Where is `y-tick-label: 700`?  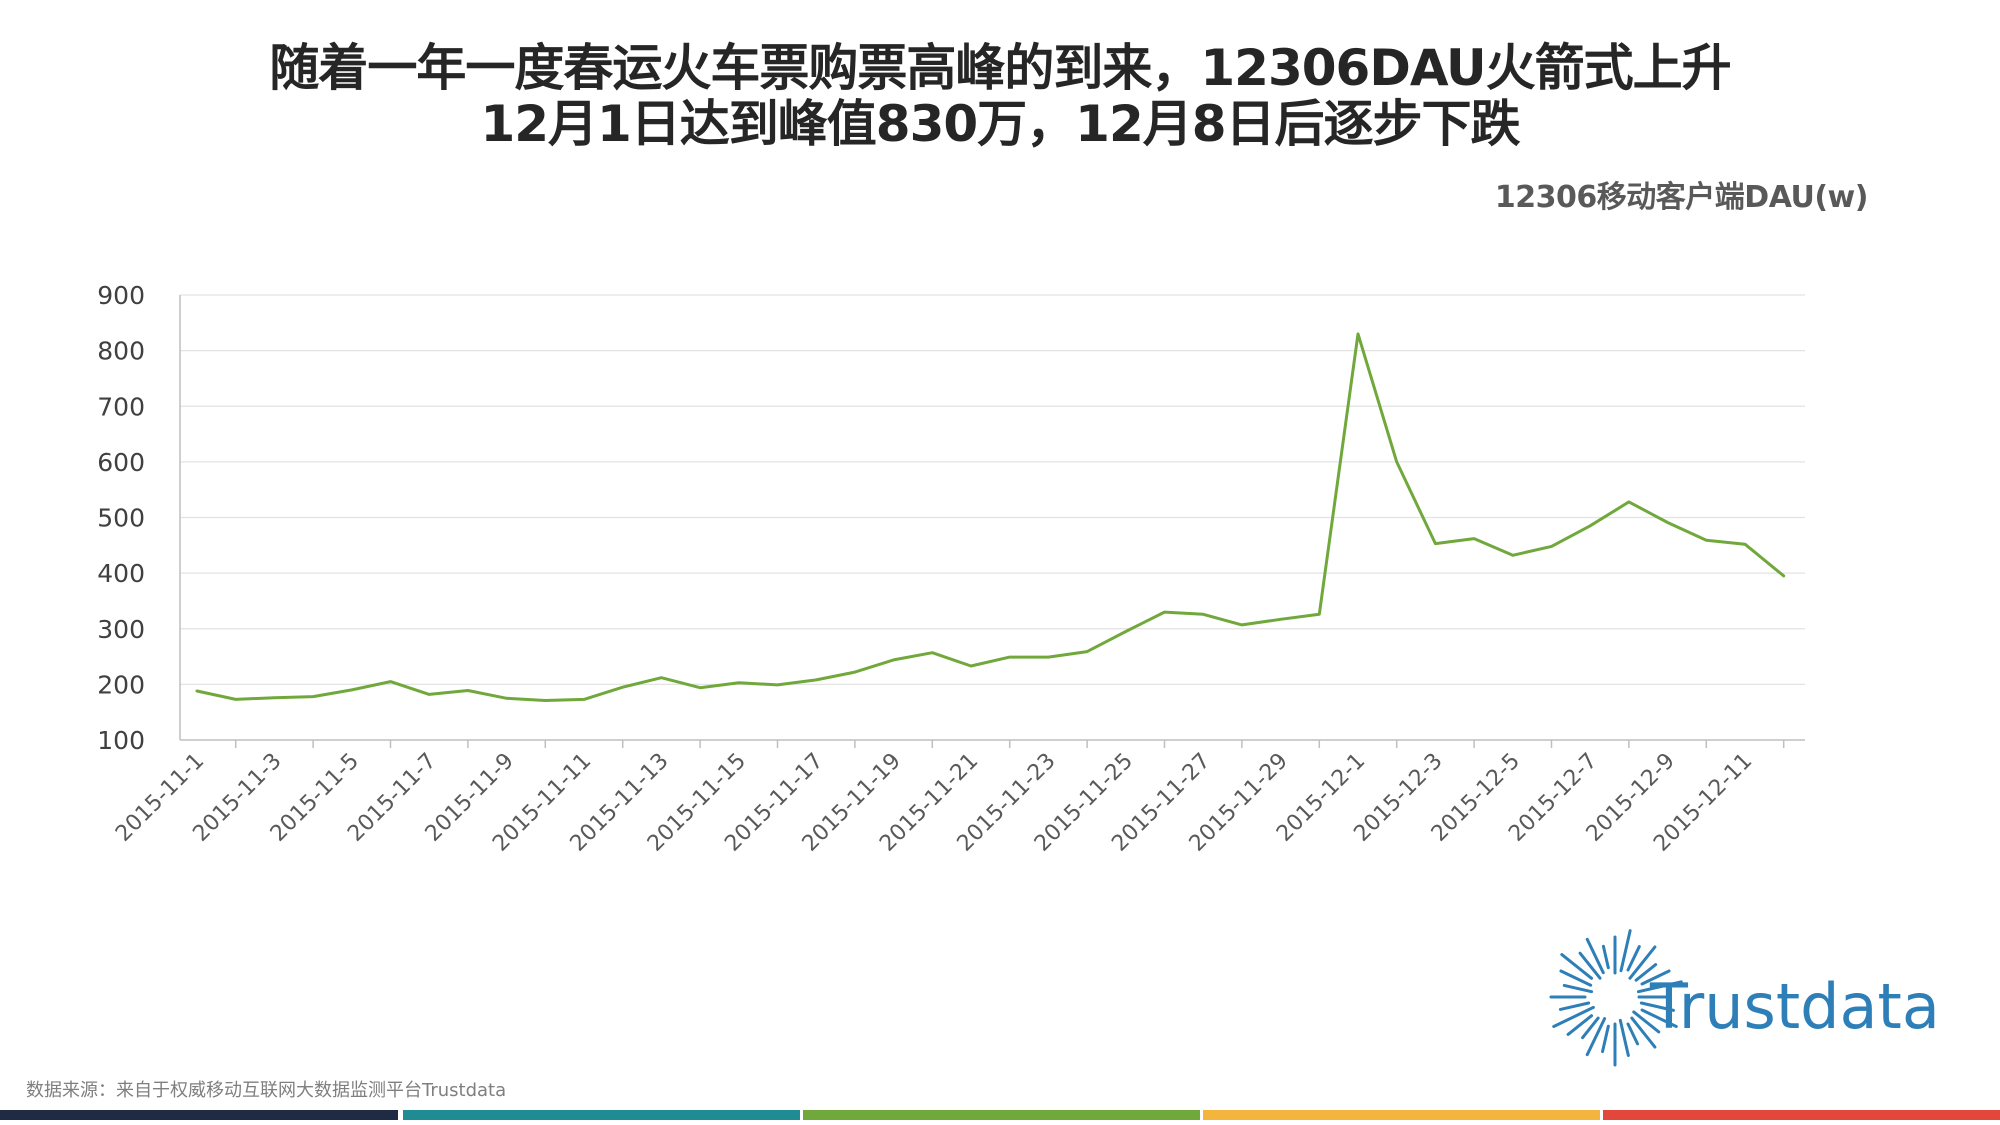 y-tick-label: 700 is located at coordinates (121, 406).